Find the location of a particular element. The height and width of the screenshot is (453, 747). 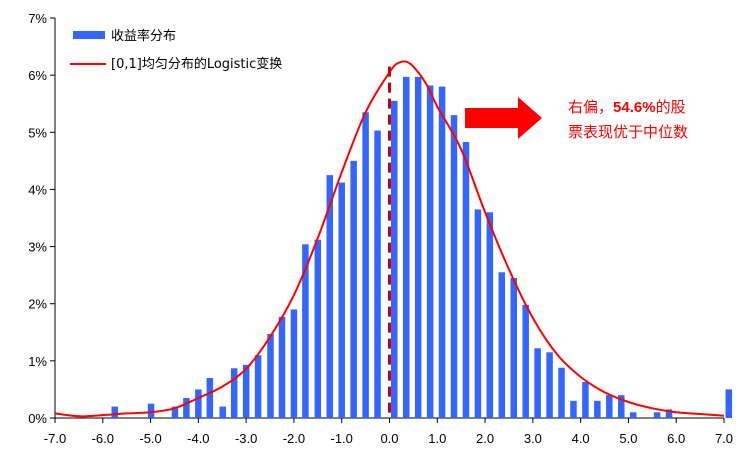

x-tick-label: 7.0 is located at coordinates (724, 438).